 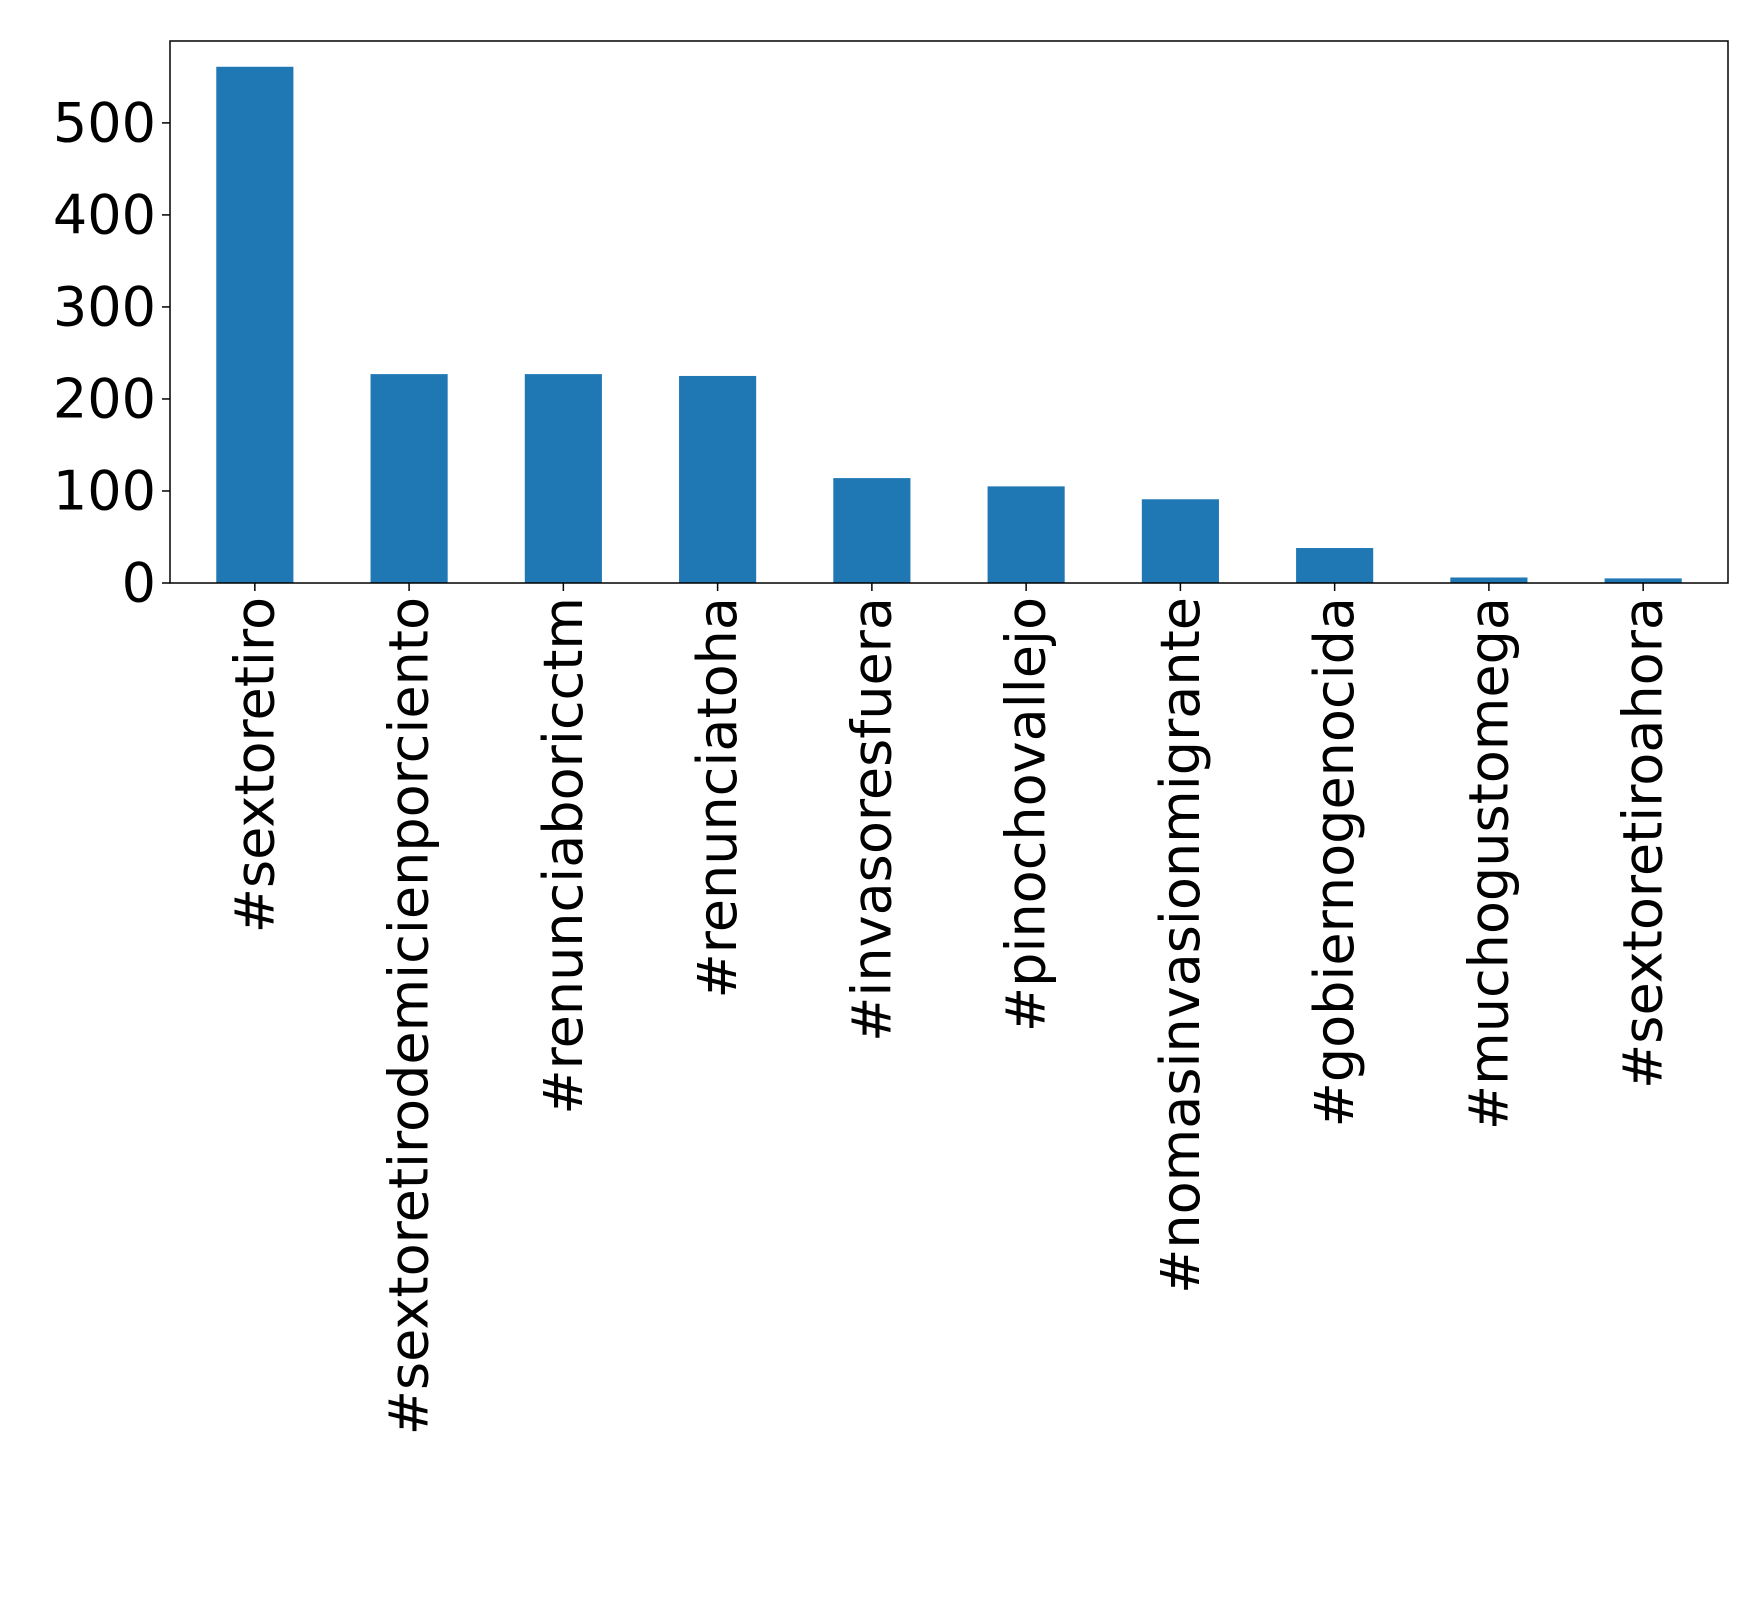 What do you see at coordinates (104, 122) in the screenshot?
I see `y-tick-label-5: 500` at bounding box center [104, 122].